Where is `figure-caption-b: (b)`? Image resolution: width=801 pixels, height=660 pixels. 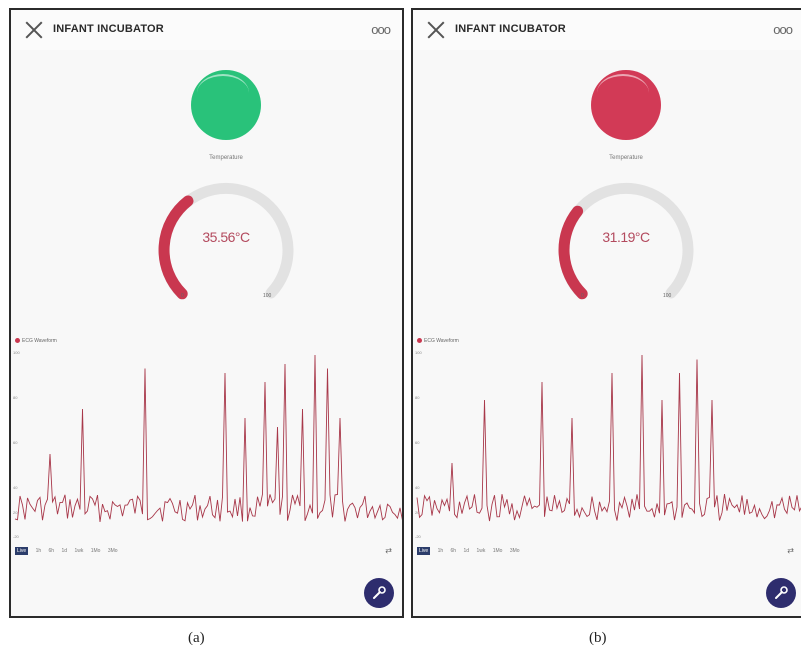 figure-caption-b: (b) is located at coordinates (598, 638).